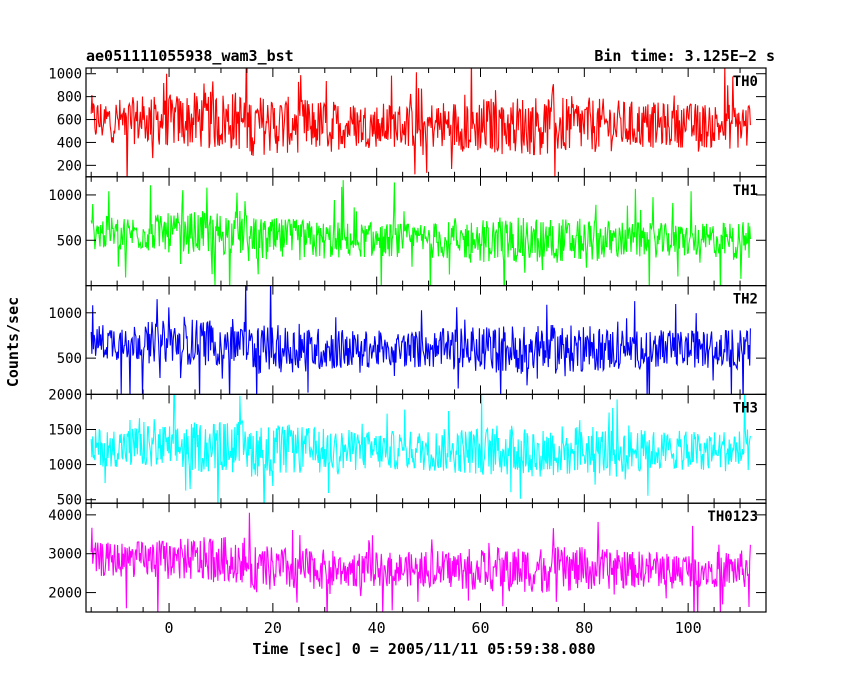 The height and width of the screenshot is (680, 850). I want to click on panel-th0123: 2000 3000 4000 TH0123, so click(407, 557).